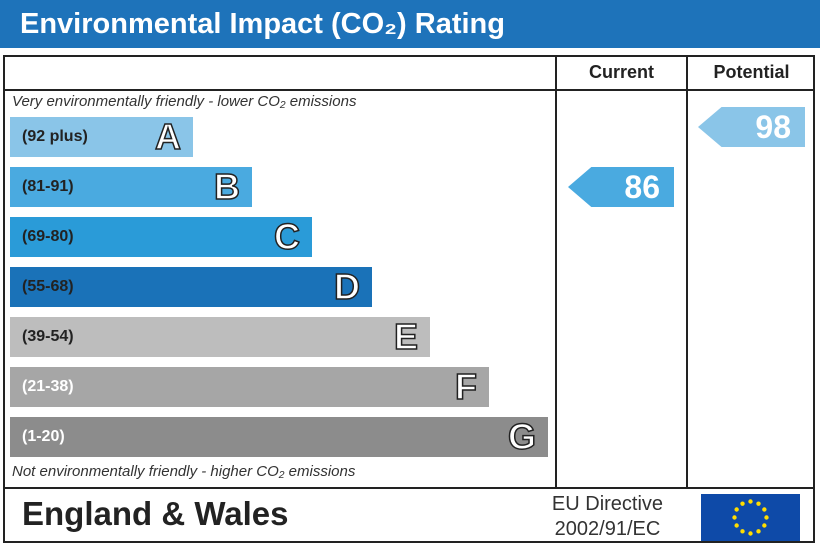  Describe the element at coordinates (220, 337) in the screenshot. I see `band-bar-e: (39-54) E` at that location.